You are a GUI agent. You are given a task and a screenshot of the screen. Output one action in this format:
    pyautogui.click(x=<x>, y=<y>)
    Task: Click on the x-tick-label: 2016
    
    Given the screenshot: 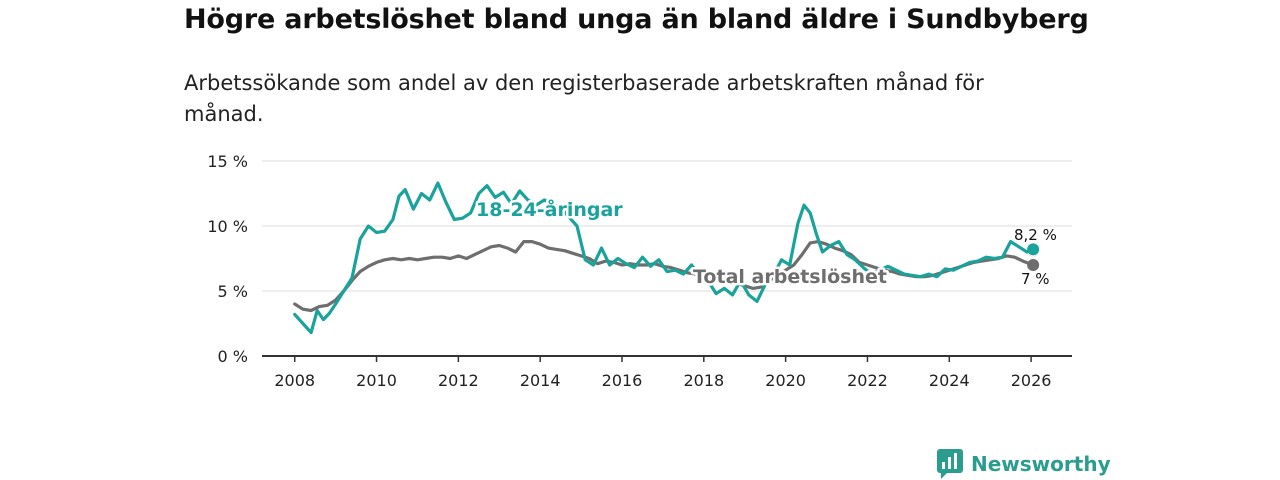 What is the action you would take?
    pyautogui.click(x=622, y=380)
    